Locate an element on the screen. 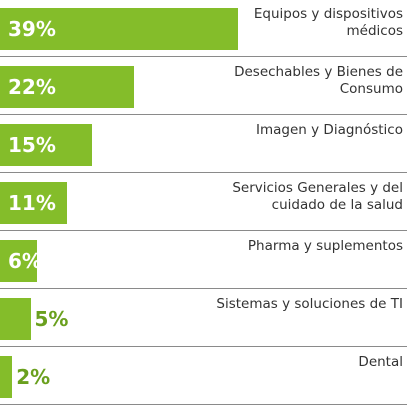 Image resolution: width=415 pixels, height=420 pixels. category-label: Sistemas y soluciones de TI is located at coordinates (309, 304).